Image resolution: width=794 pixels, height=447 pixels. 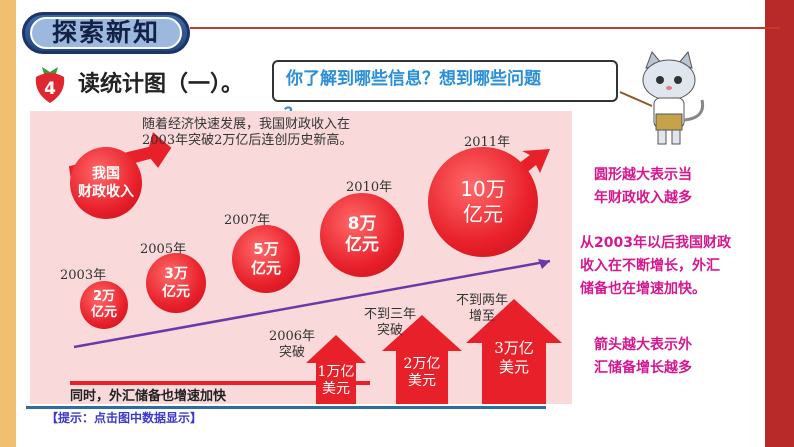 I want to click on reserve-value-1: 1万亿 美元, so click(x=336, y=381).